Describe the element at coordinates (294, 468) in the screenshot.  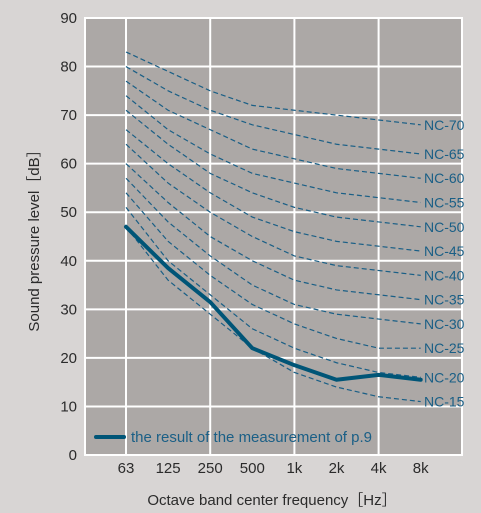
I see `x-tick-label: 1k` at that location.